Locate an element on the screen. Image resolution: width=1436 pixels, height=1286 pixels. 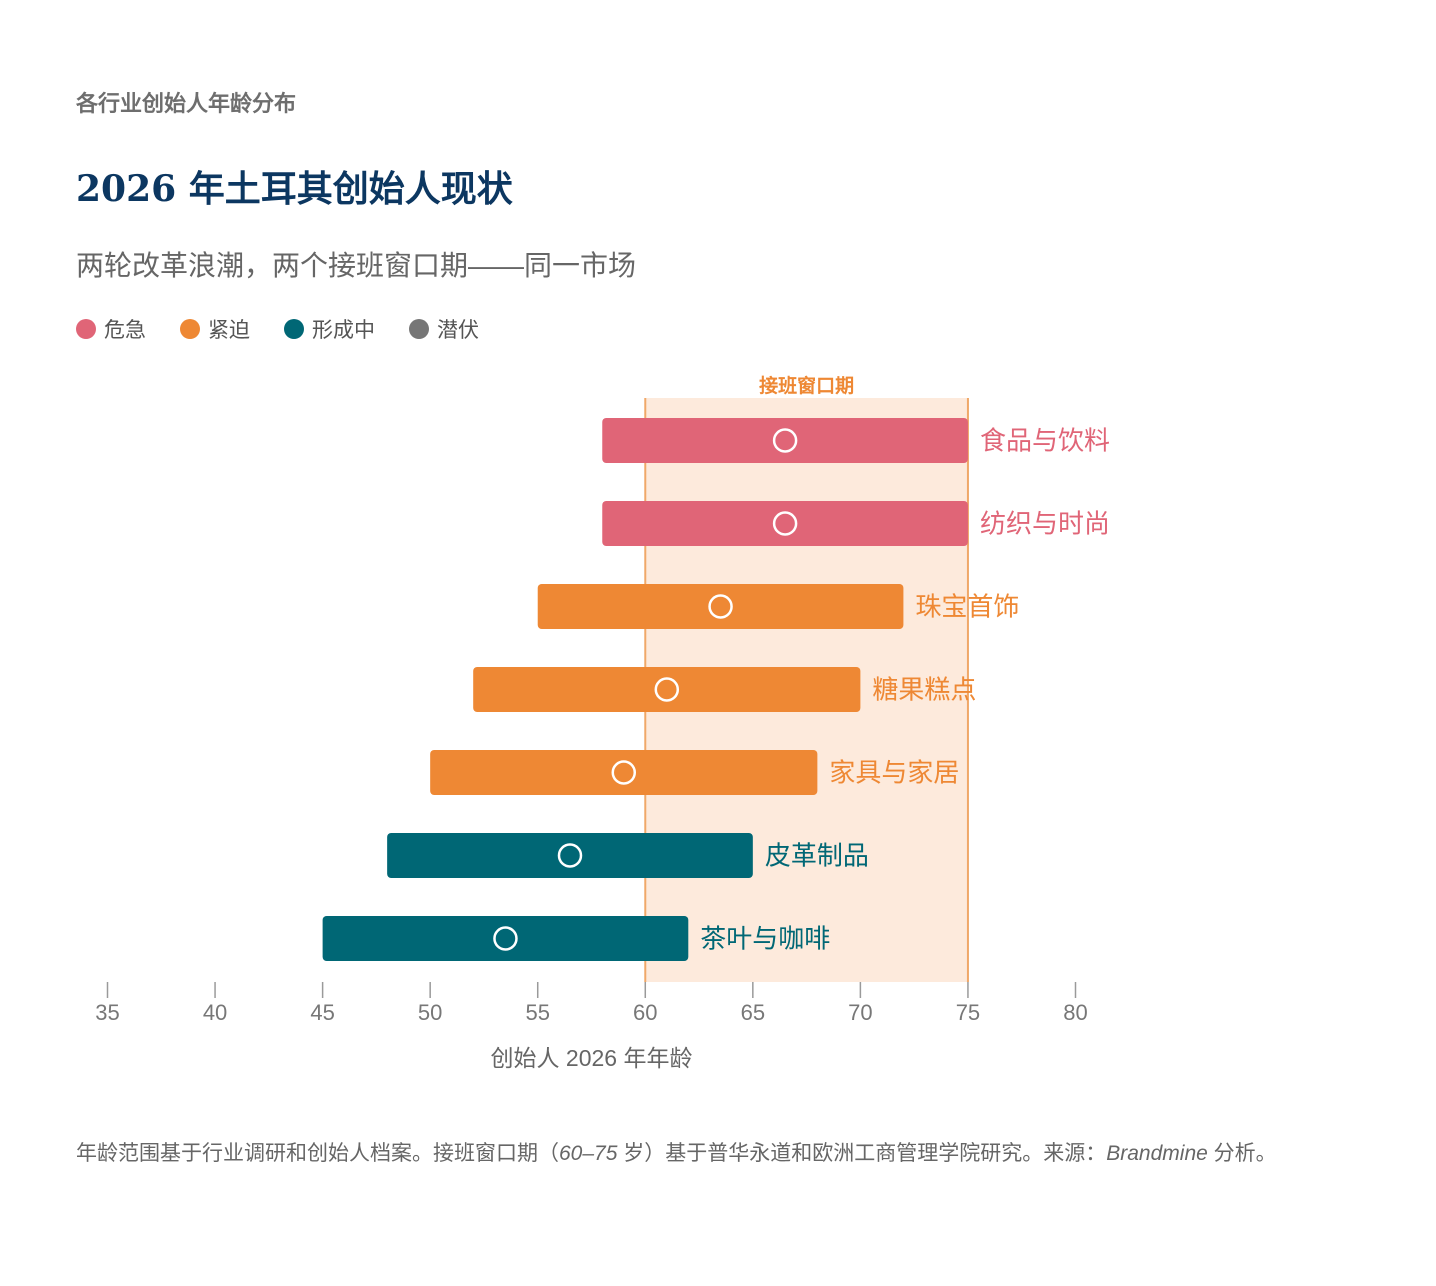
bar-row: 皮革制品 is located at coordinates (628, 855).